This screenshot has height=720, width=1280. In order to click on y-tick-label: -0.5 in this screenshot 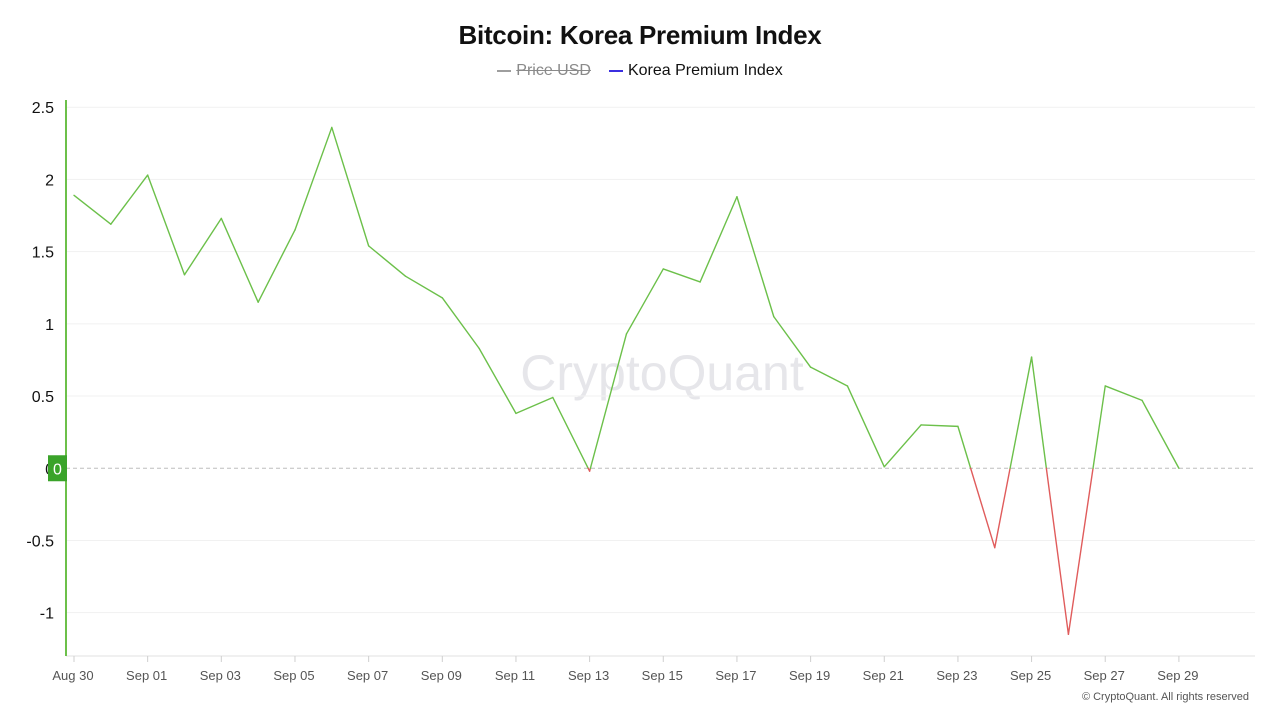, I will do `click(40, 541)`.